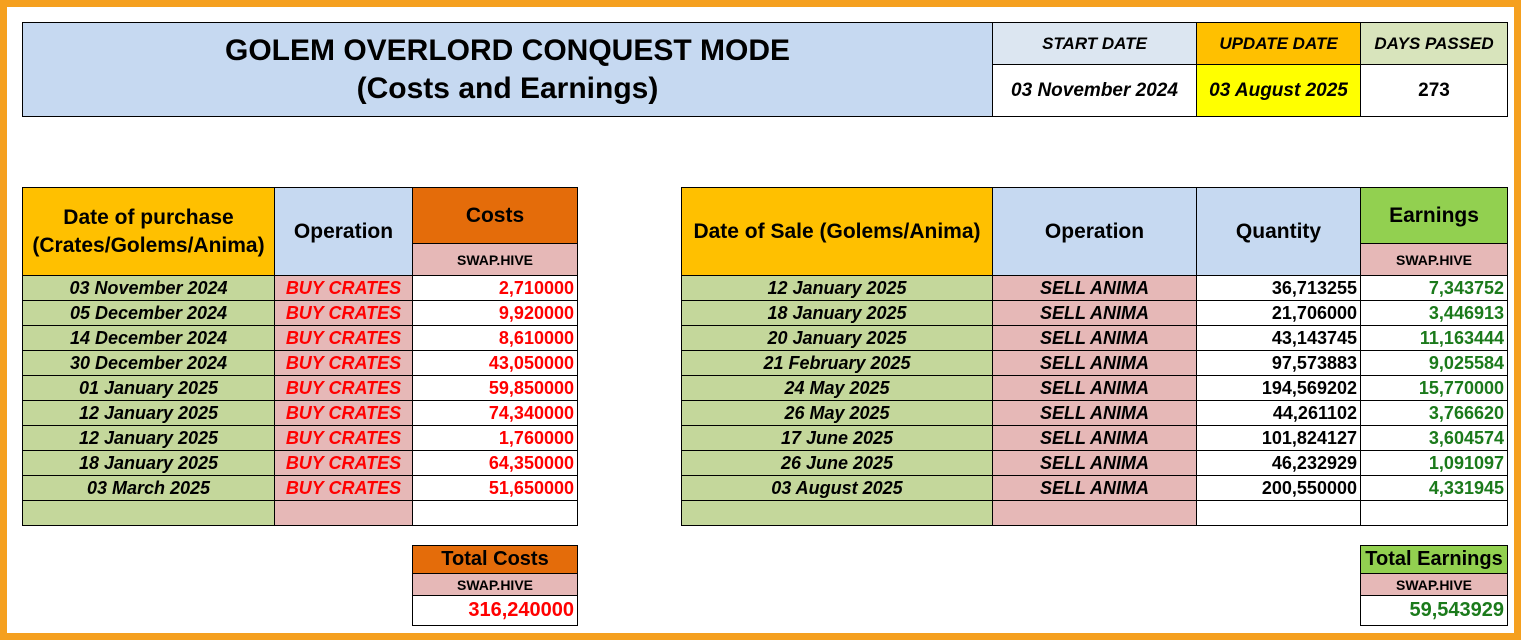  Describe the element at coordinates (837, 438) in the screenshot. I see `sale-date-cell: 17 June 2025` at that location.